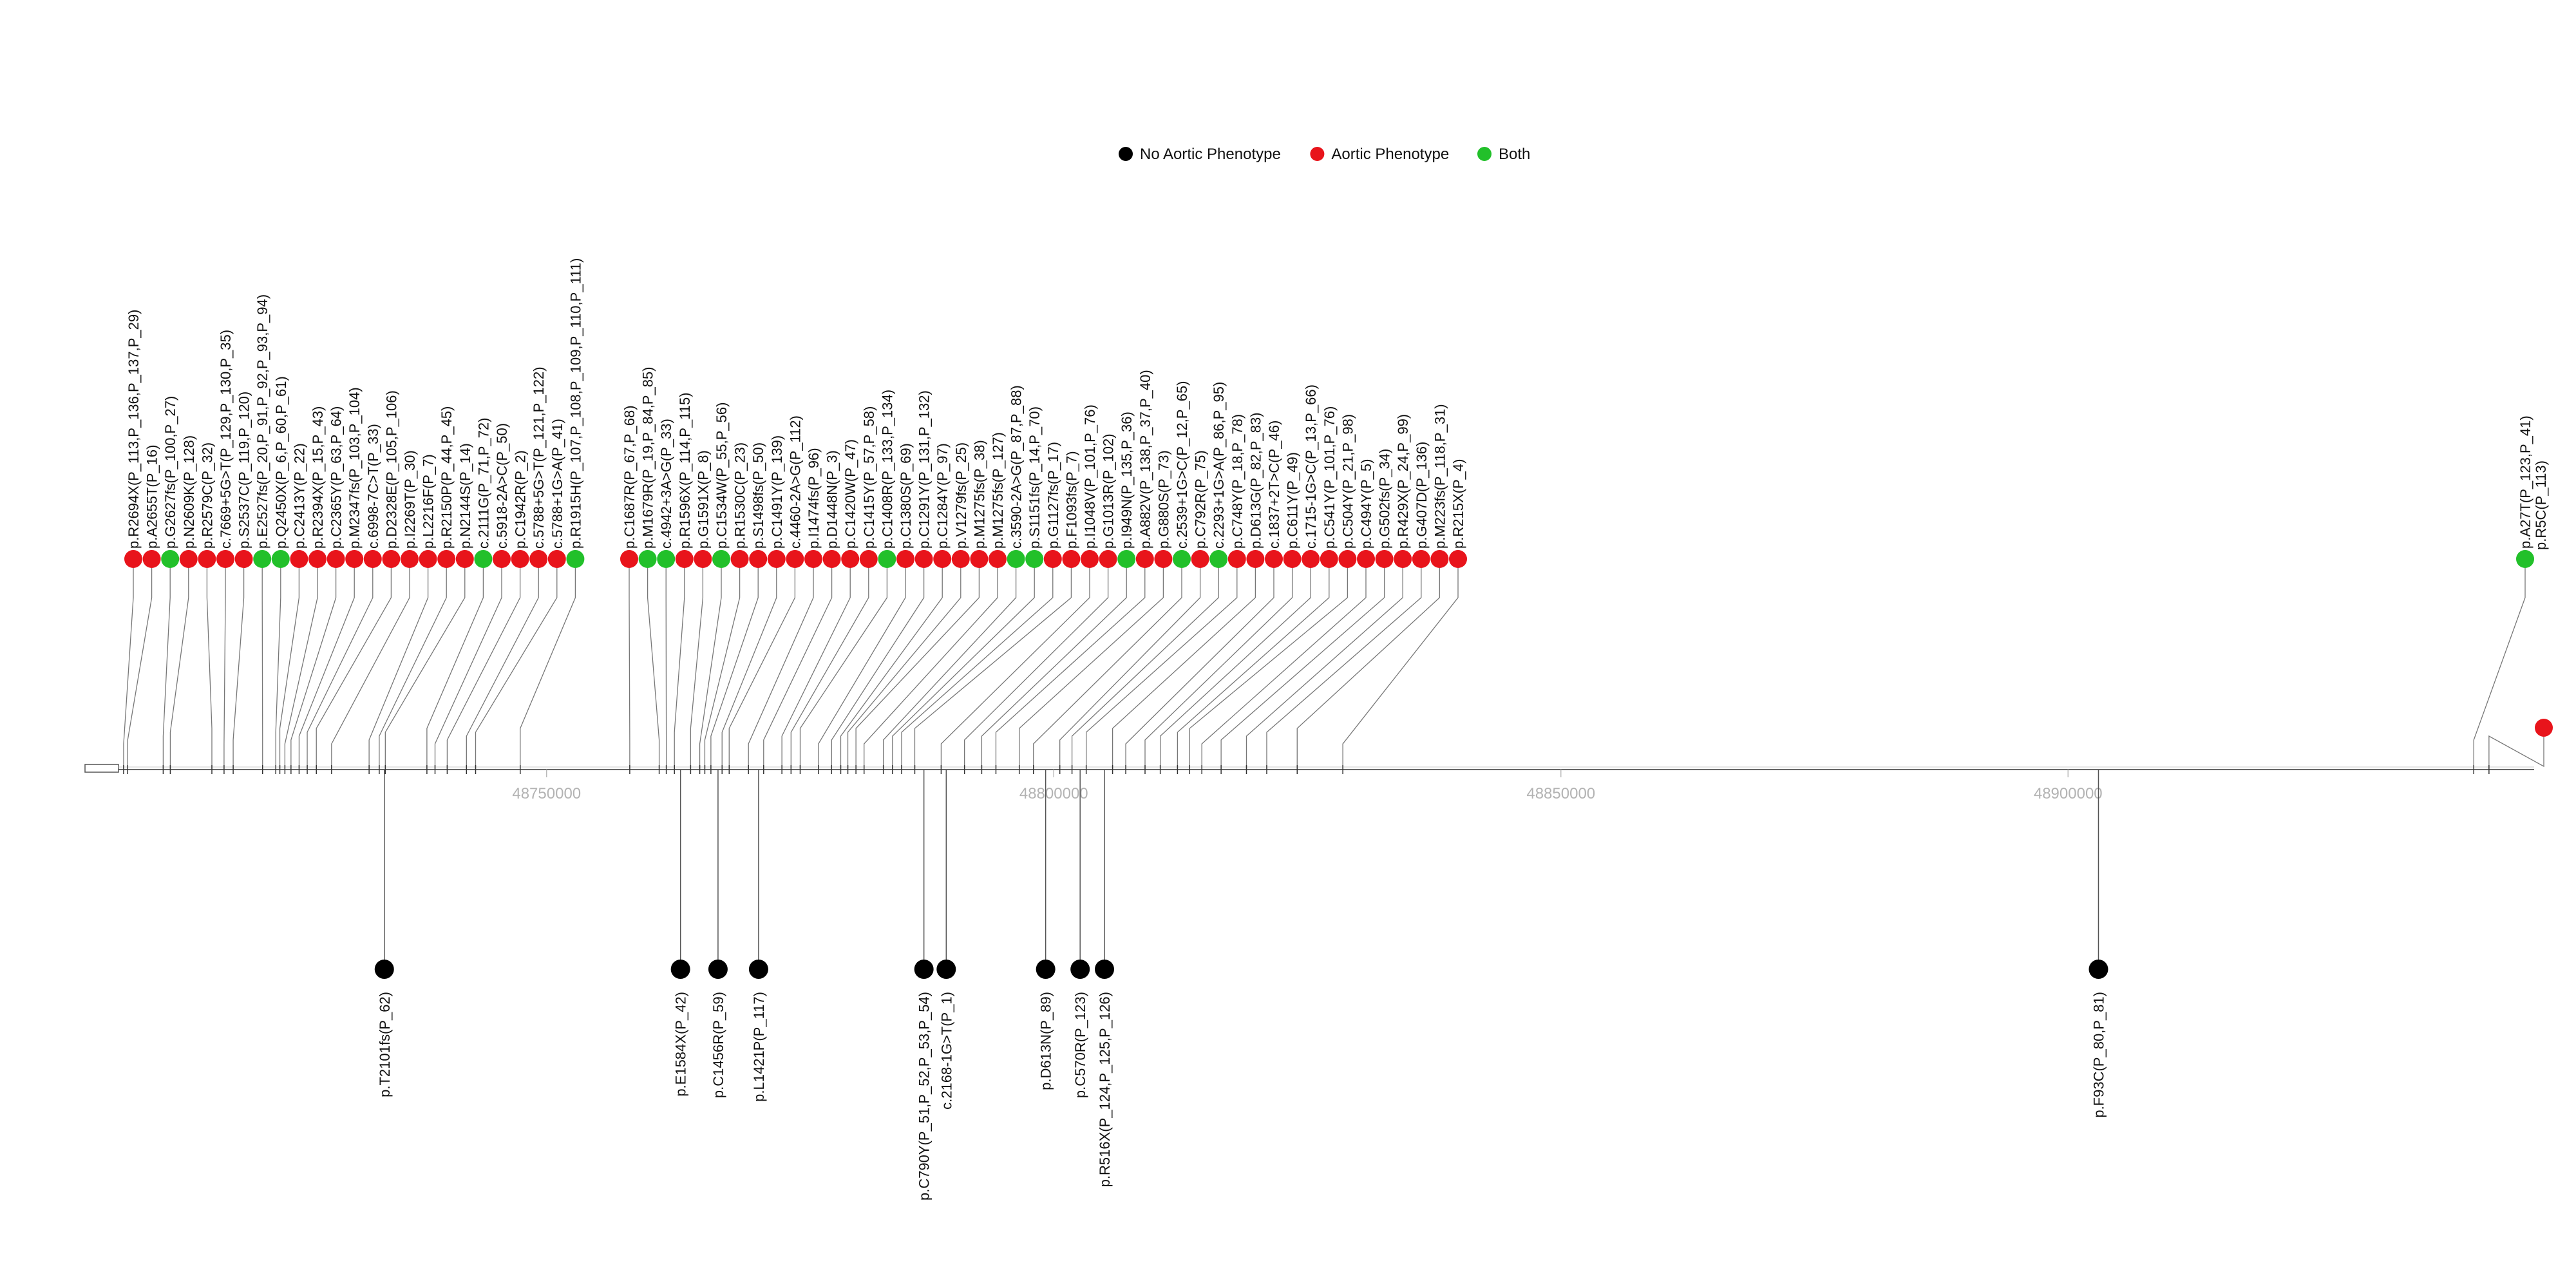 This screenshot has height=1288, width=2576. Describe the element at coordinates (242, 583) in the screenshot. I see `above-mark-6: p.S2537C(P_119,P_120)` at that location.